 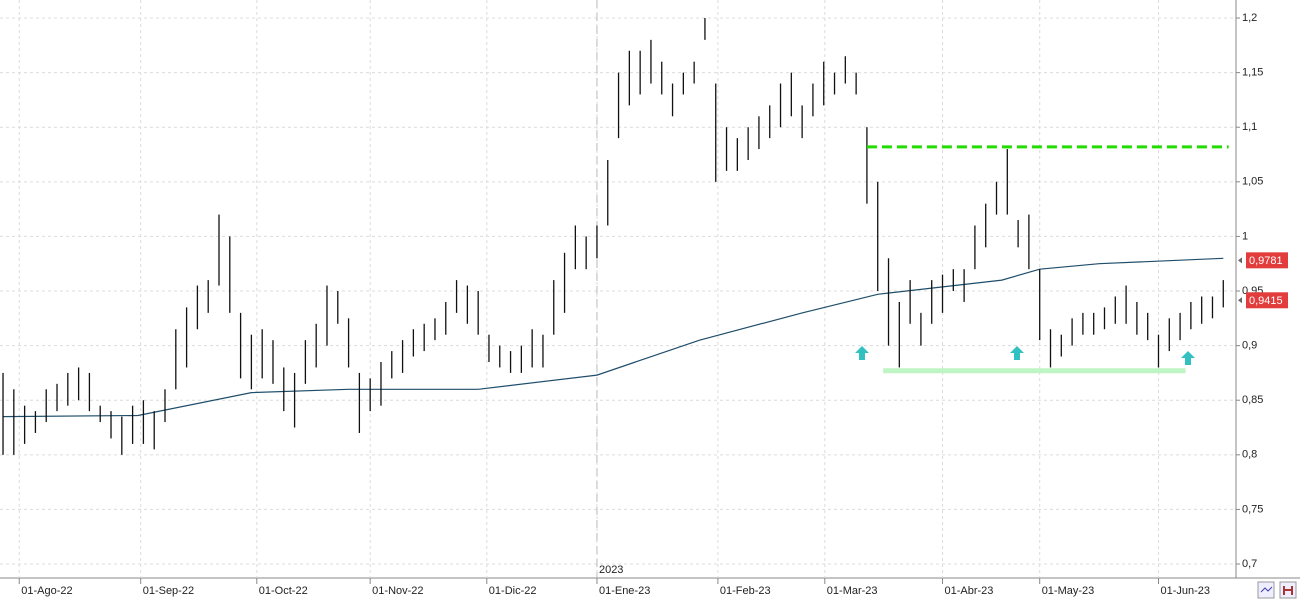 What do you see at coordinates (611, 570) in the screenshot?
I see `year-label: 2023` at bounding box center [611, 570].